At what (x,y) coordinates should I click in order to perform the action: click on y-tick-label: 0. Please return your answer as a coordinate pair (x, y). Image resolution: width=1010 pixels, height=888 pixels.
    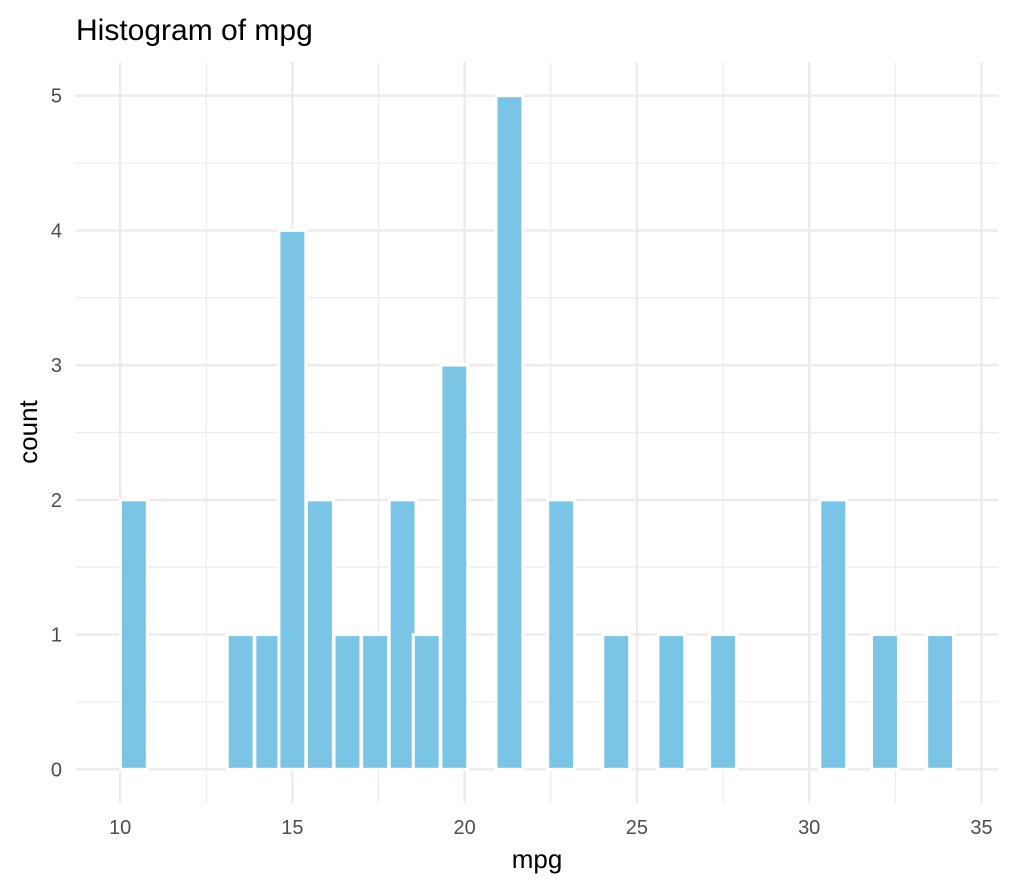
    Looking at the image, I should click on (56, 770).